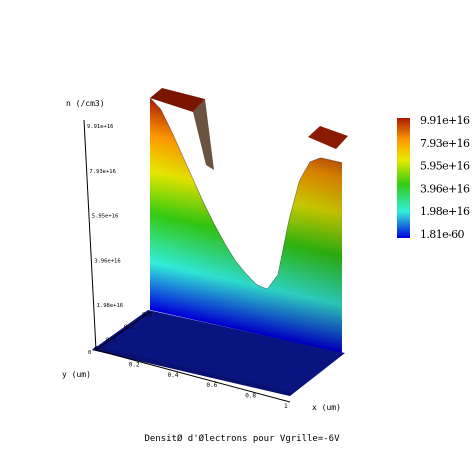 The width and height of the screenshot is (474, 474). Describe the element at coordinates (211, 385) in the screenshot. I see `x-tick-label: 0.6` at that location.